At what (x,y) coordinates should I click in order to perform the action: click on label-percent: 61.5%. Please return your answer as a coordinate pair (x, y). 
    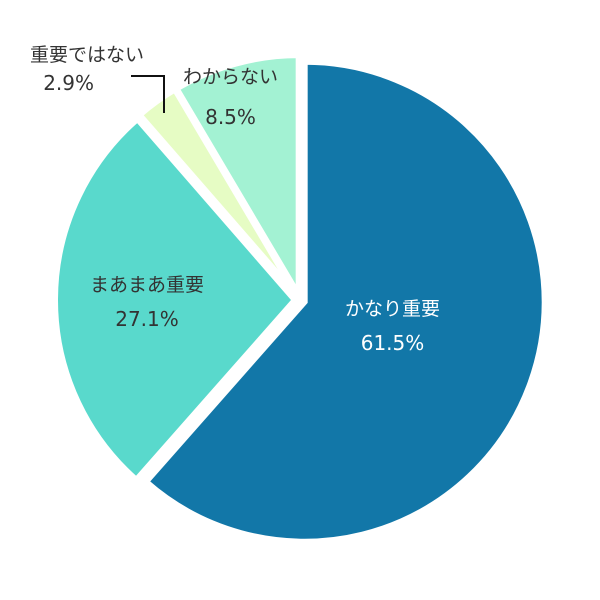
    Looking at the image, I should click on (392, 343).